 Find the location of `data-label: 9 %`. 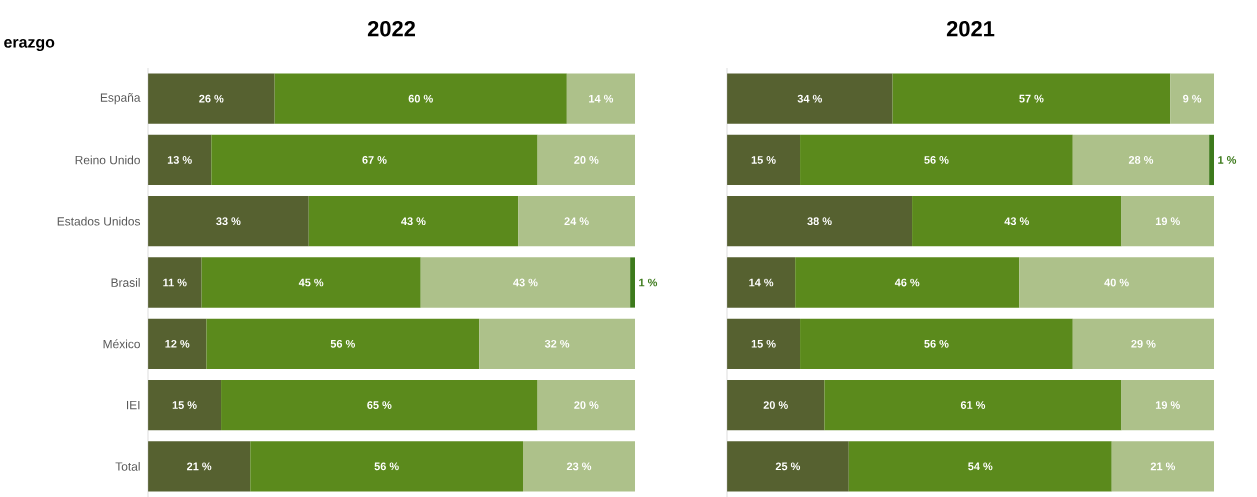

data-label: 9 % is located at coordinates (1192, 98).